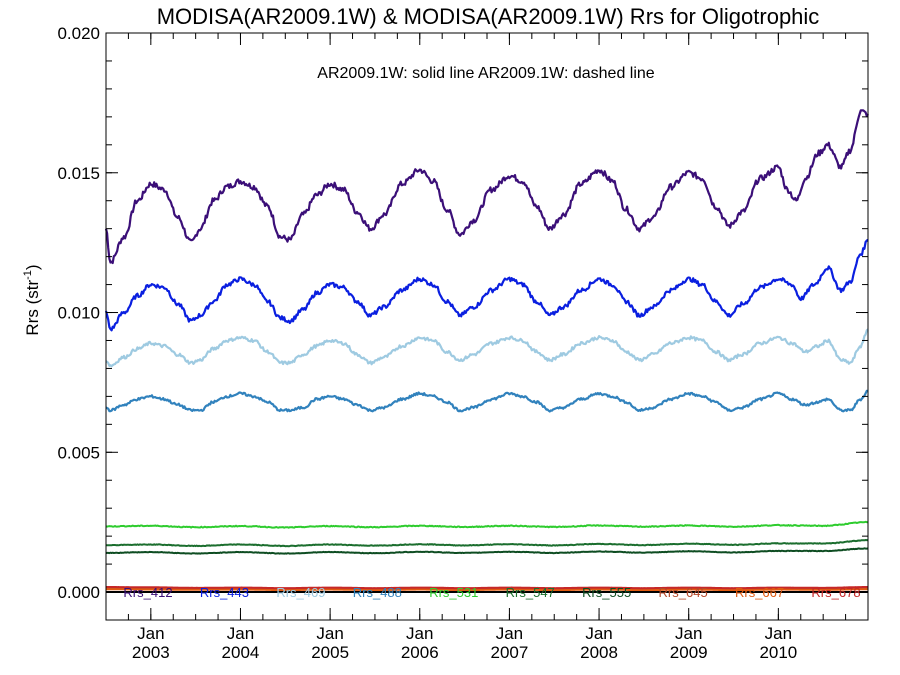  Describe the element at coordinates (241, 652) in the screenshot. I see `x-tick-year: 2004` at that location.